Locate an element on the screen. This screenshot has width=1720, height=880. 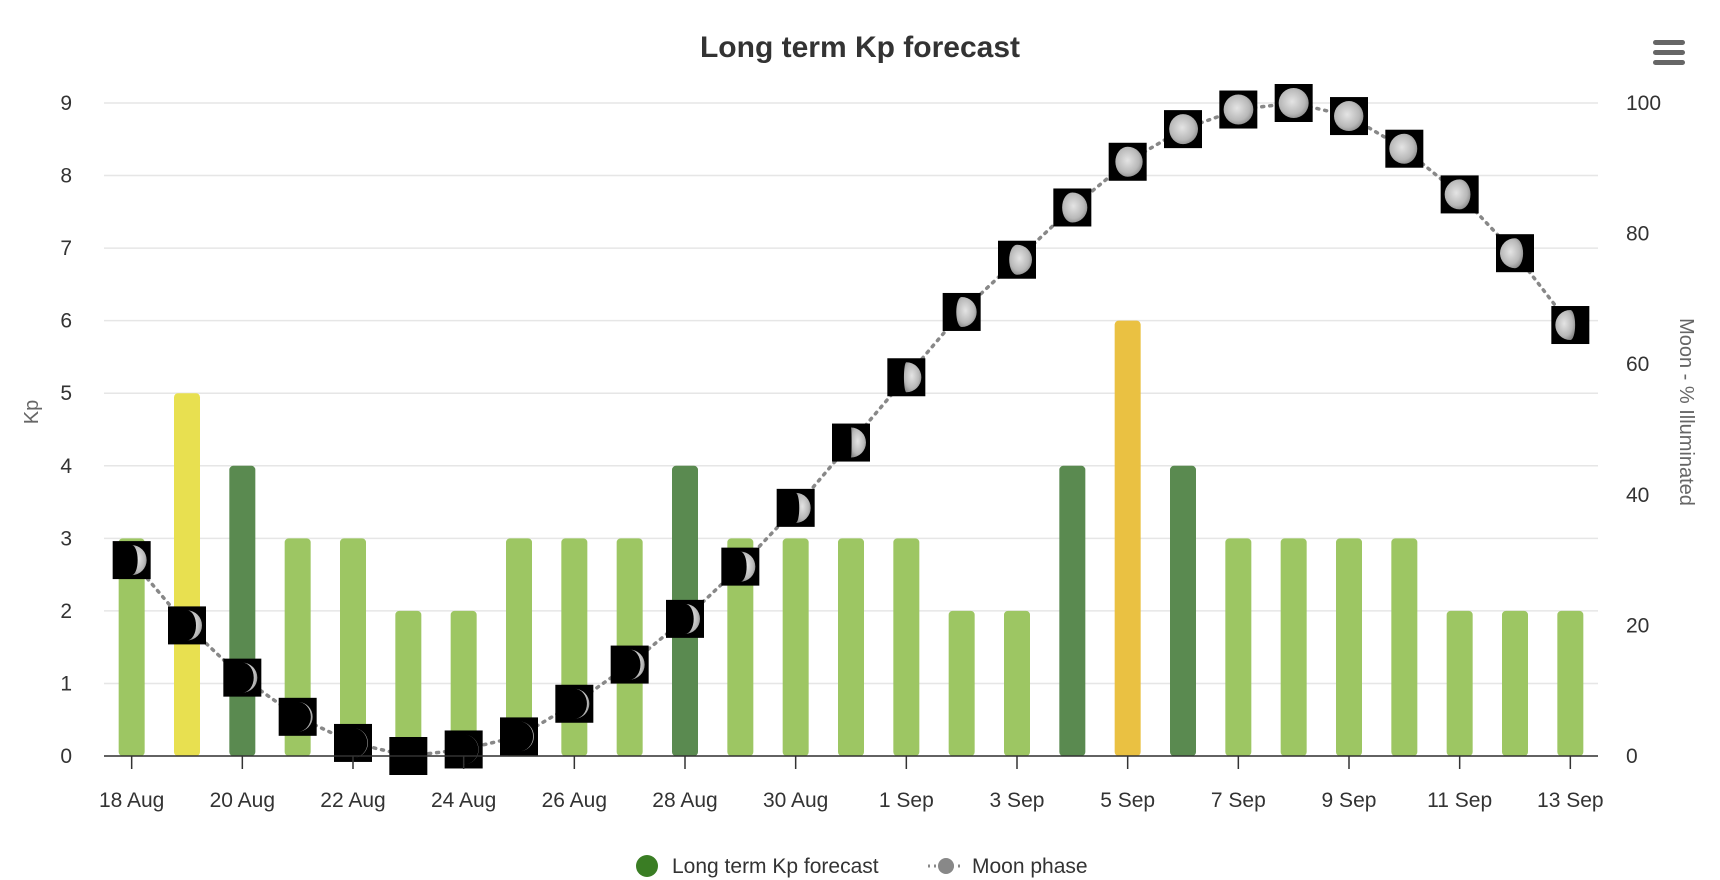
y-tick-label: 4 is located at coordinates (66, 466).